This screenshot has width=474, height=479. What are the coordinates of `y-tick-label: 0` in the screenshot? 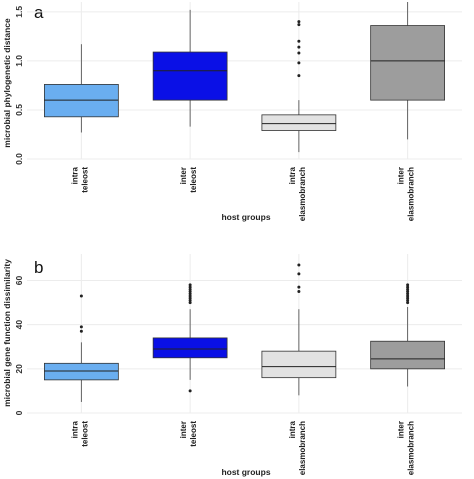 It's located at (19, 412).